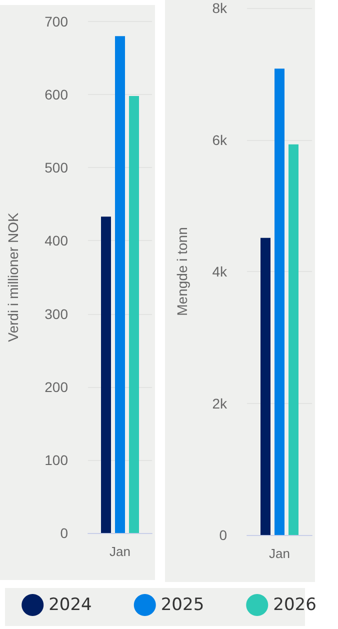 The width and height of the screenshot is (338, 629). I want to click on y-tick-label: 600, so click(56, 94).